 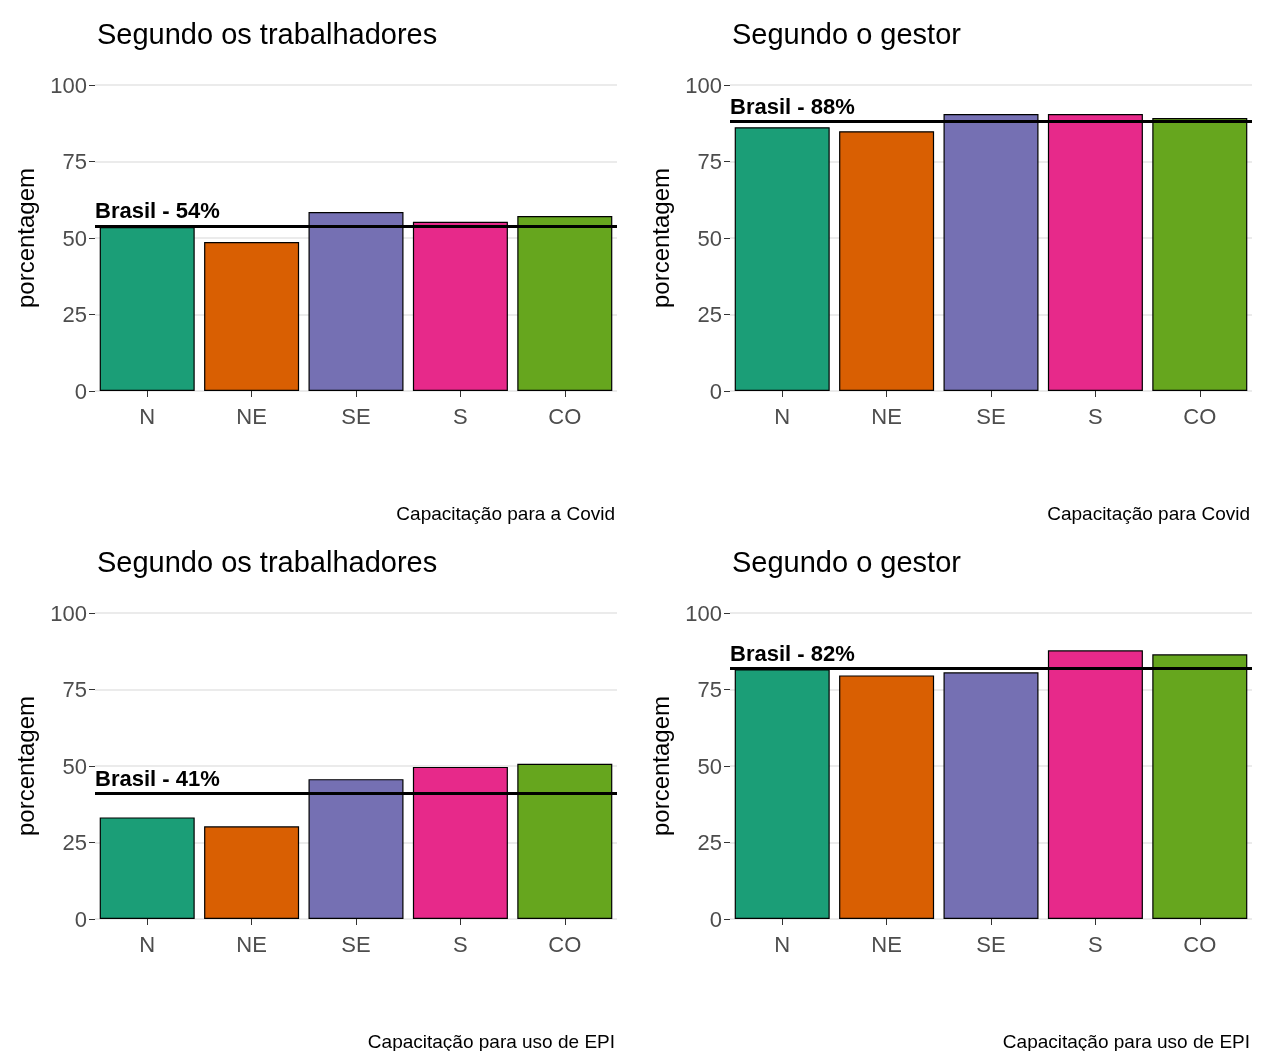 What do you see at coordinates (1149, 513) in the screenshot?
I see `text: Capacitação para Covid` at bounding box center [1149, 513].